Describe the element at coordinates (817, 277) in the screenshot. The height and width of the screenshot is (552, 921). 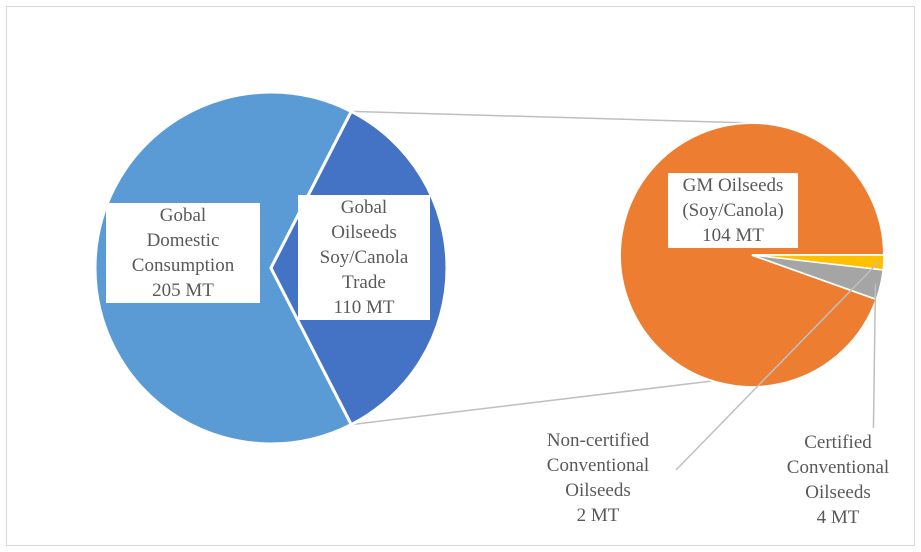
I see `slice-certified-oilseeds` at that location.